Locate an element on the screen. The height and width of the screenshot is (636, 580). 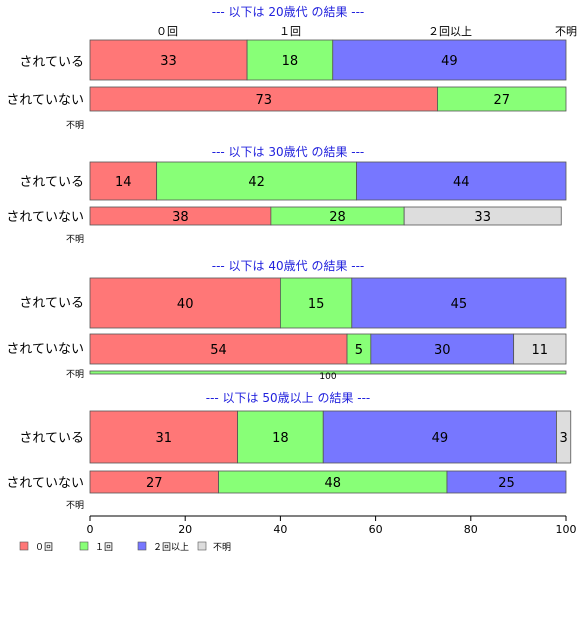
legend-label: ２回以上 is located at coordinates (171, 547).